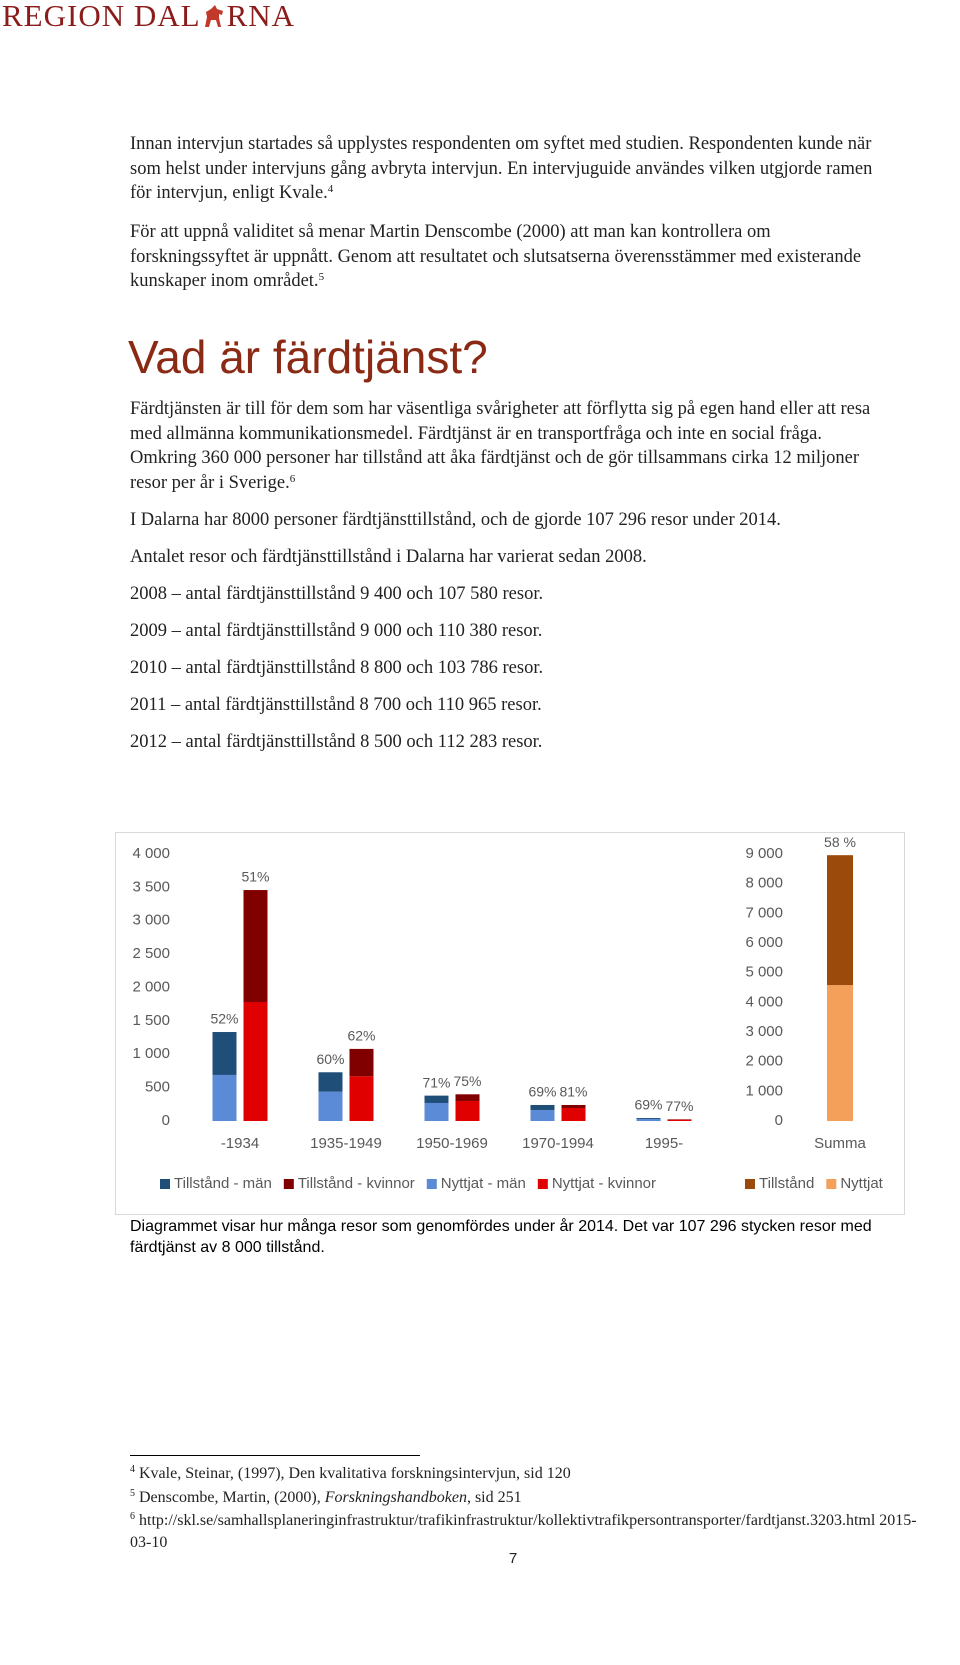 This screenshot has width=960, height=1665. Describe the element at coordinates (483, 1183) in the screenshot. I see `legend-label: Nyttjat - män` at that location.